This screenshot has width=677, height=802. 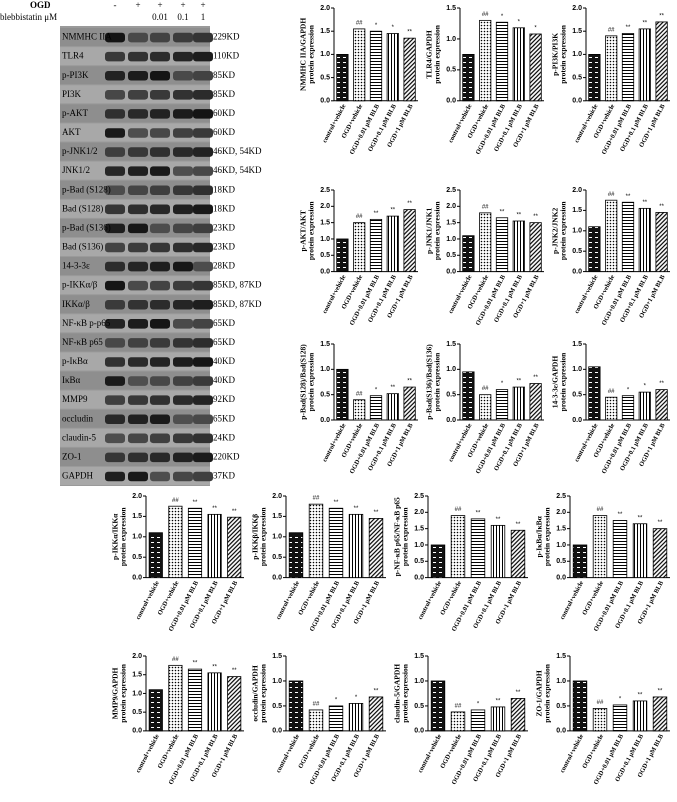 I want to click on blot-row-label: ZO-1, so click(x=72, y=456).